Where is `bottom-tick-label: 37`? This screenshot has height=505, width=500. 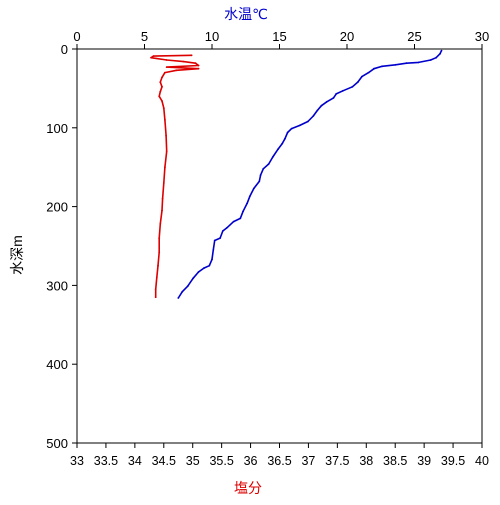 bottom-tick-label: 37 is located at coordinates (308, 461).